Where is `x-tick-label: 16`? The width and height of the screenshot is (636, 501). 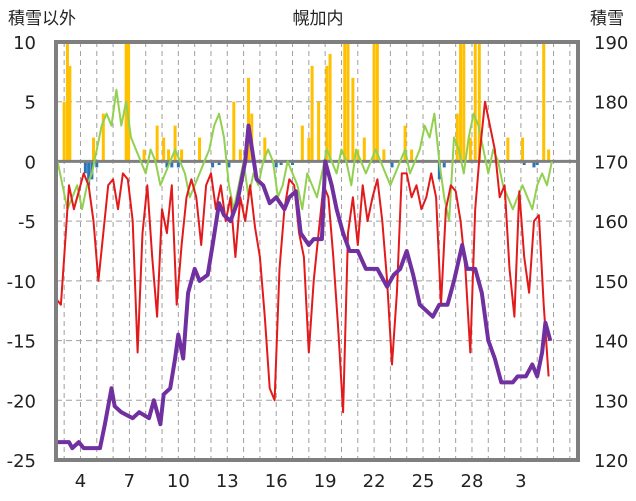 x-tick-label: 16 is located at coordinates (276, 481).